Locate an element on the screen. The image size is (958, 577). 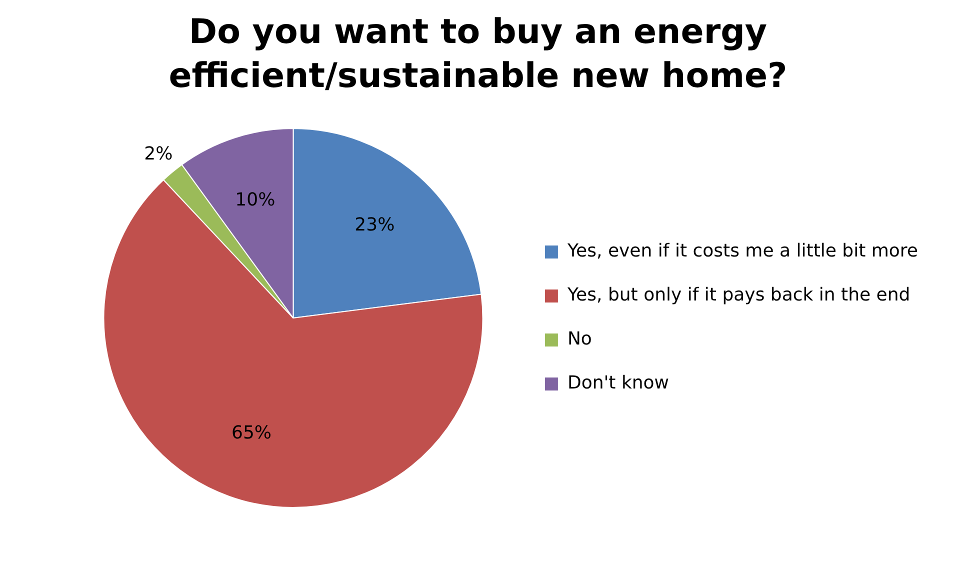
legend-label: No is located at coordinates (579, 339).